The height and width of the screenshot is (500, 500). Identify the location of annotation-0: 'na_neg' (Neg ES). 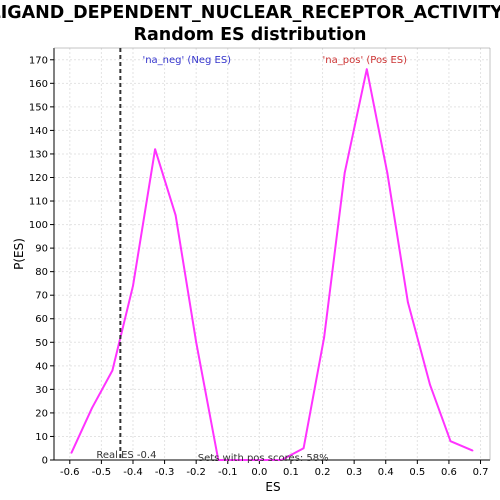
(186, 60).